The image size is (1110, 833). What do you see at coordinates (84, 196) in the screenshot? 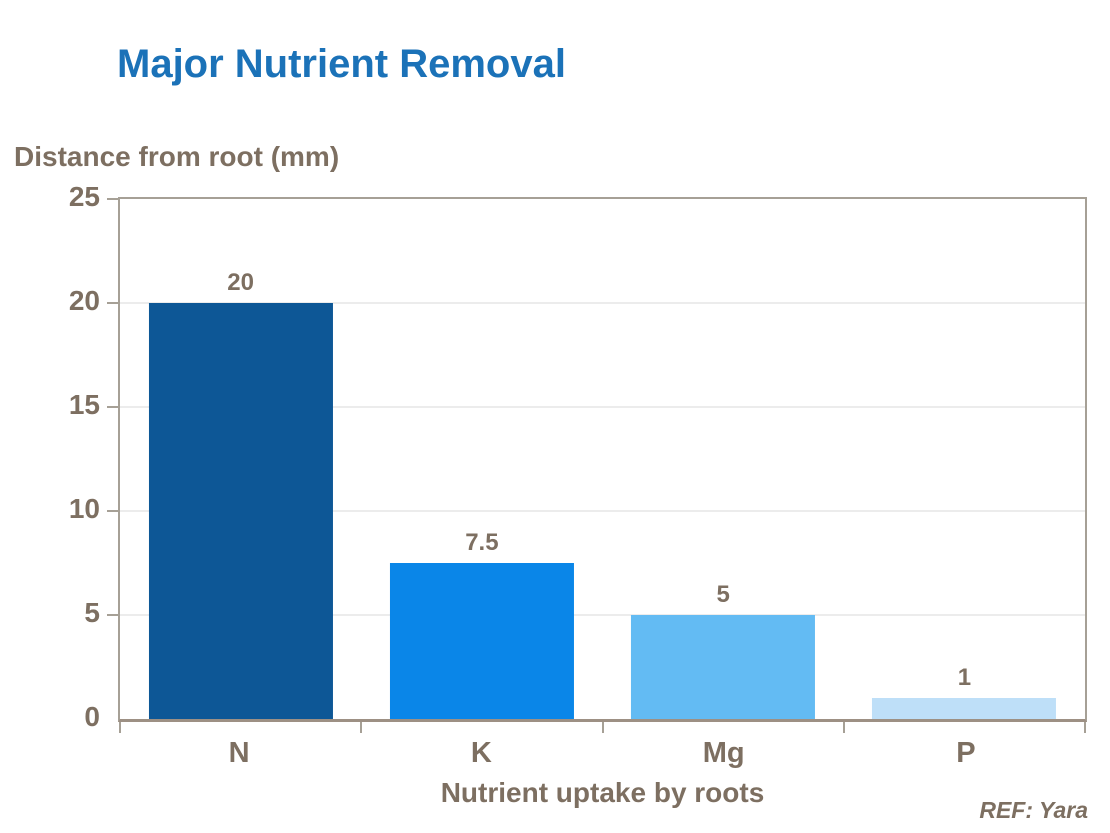
I see `y-tick-label: 25` at bounding box center [84, 196].